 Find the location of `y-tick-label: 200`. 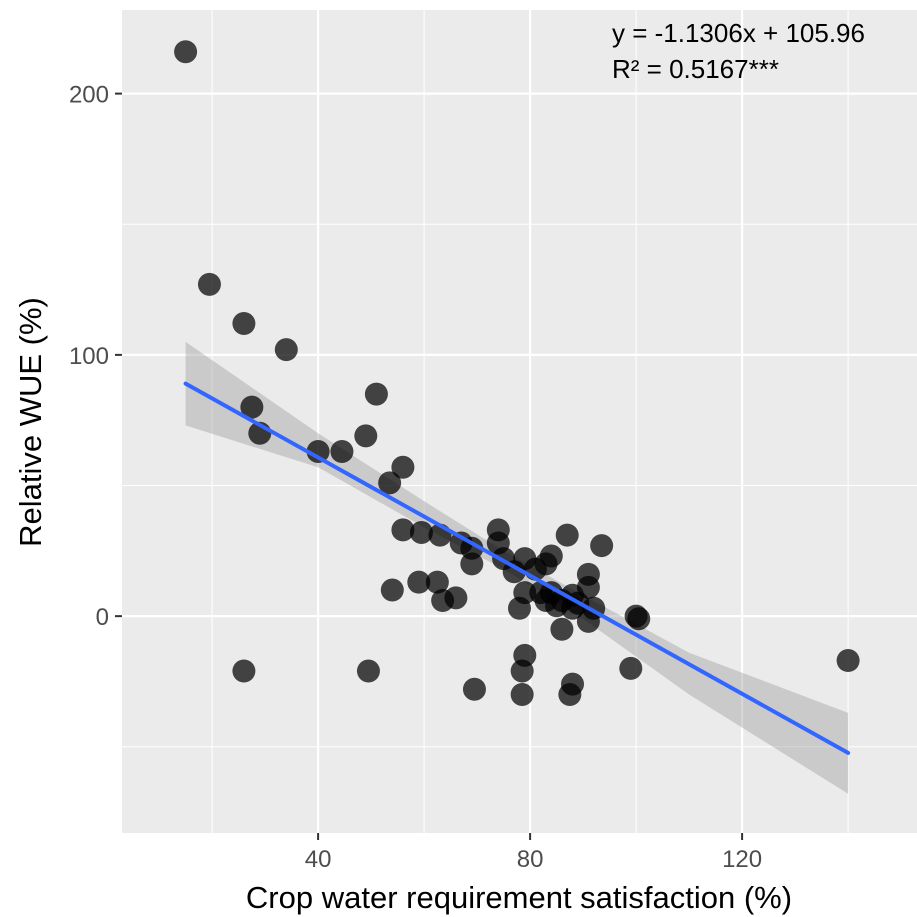

y-tick-label: 200 is located at coordinates (89, 95).